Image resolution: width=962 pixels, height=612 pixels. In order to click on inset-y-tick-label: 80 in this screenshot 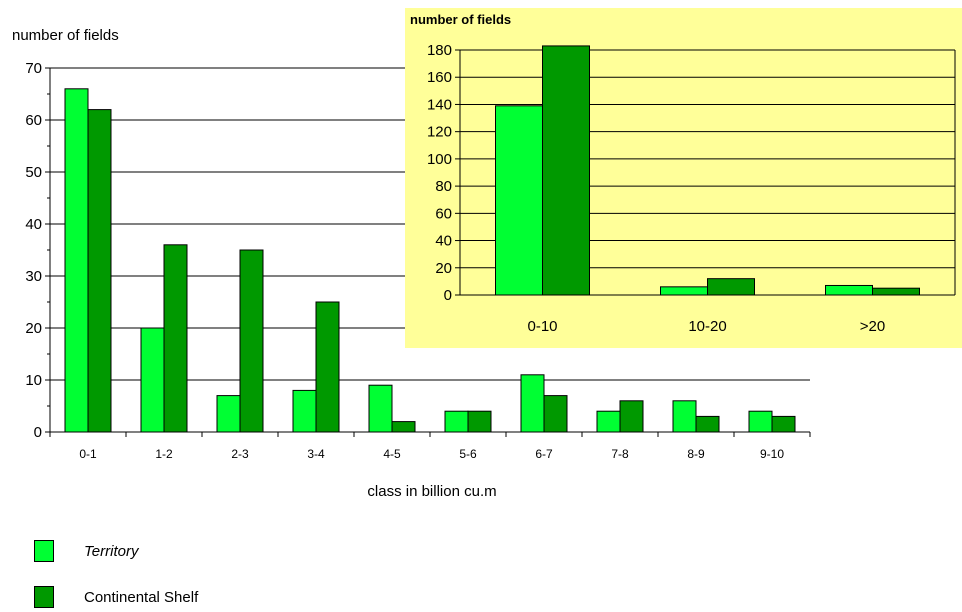, I will do `click(443, 186)`.